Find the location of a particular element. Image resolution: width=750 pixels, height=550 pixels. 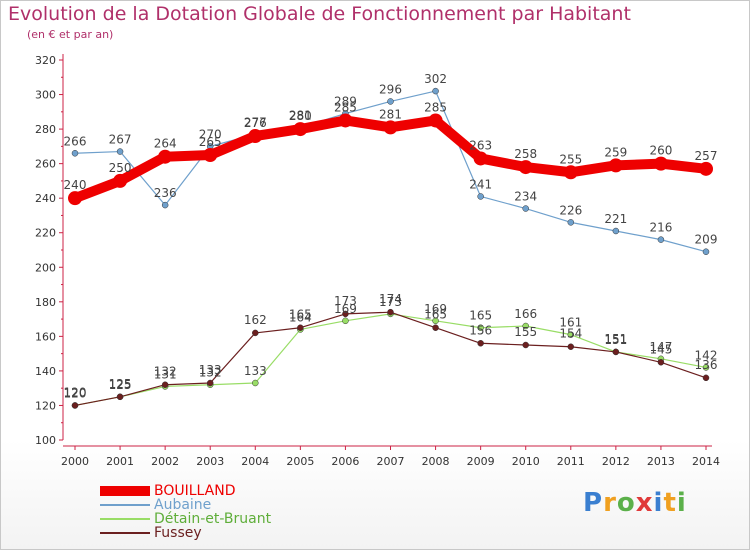

x-tick-label: 2014 is located at coordinates (706, 461).